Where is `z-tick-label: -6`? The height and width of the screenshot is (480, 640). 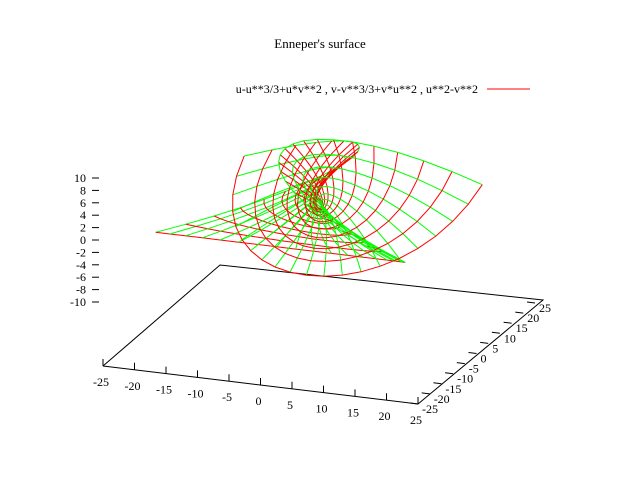
z-tick-label: -6 is located at coordinates (81, 277).